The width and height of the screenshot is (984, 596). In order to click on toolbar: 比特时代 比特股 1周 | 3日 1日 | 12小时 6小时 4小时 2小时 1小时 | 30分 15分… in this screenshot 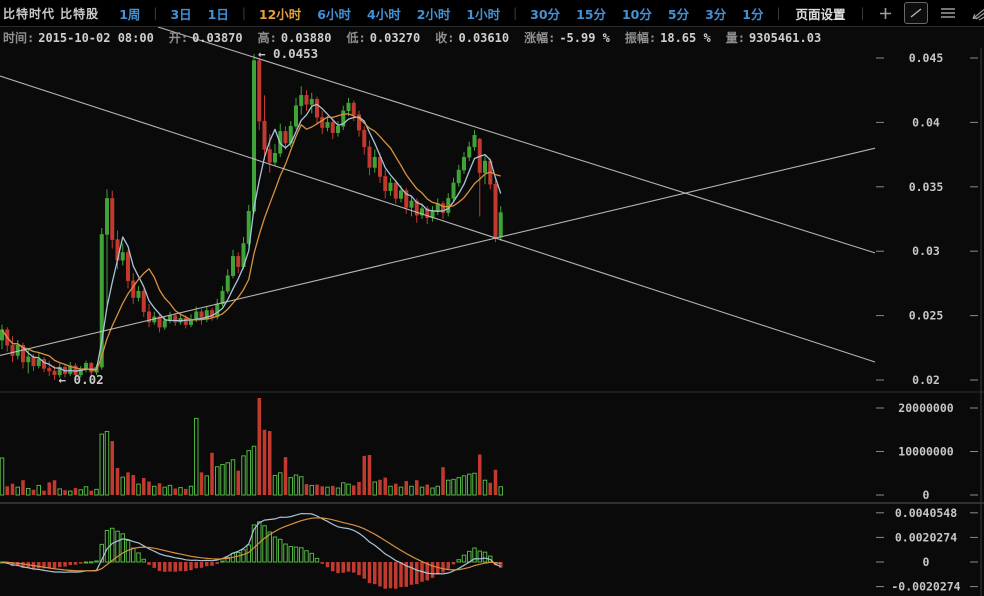, I will do `click(492, 13)`.